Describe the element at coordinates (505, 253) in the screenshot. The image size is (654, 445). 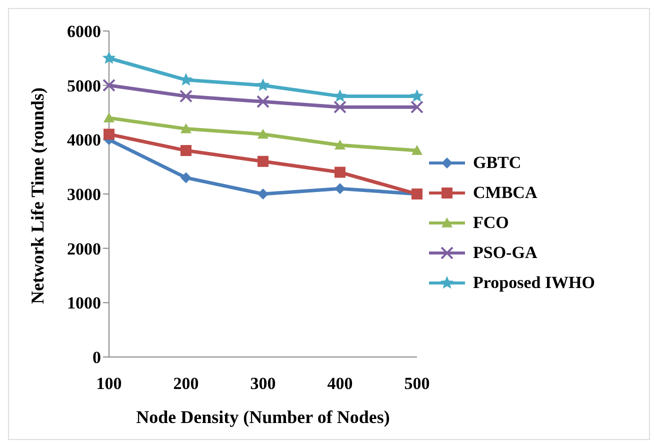
I see `legend-label: PSO-GA` at that location.